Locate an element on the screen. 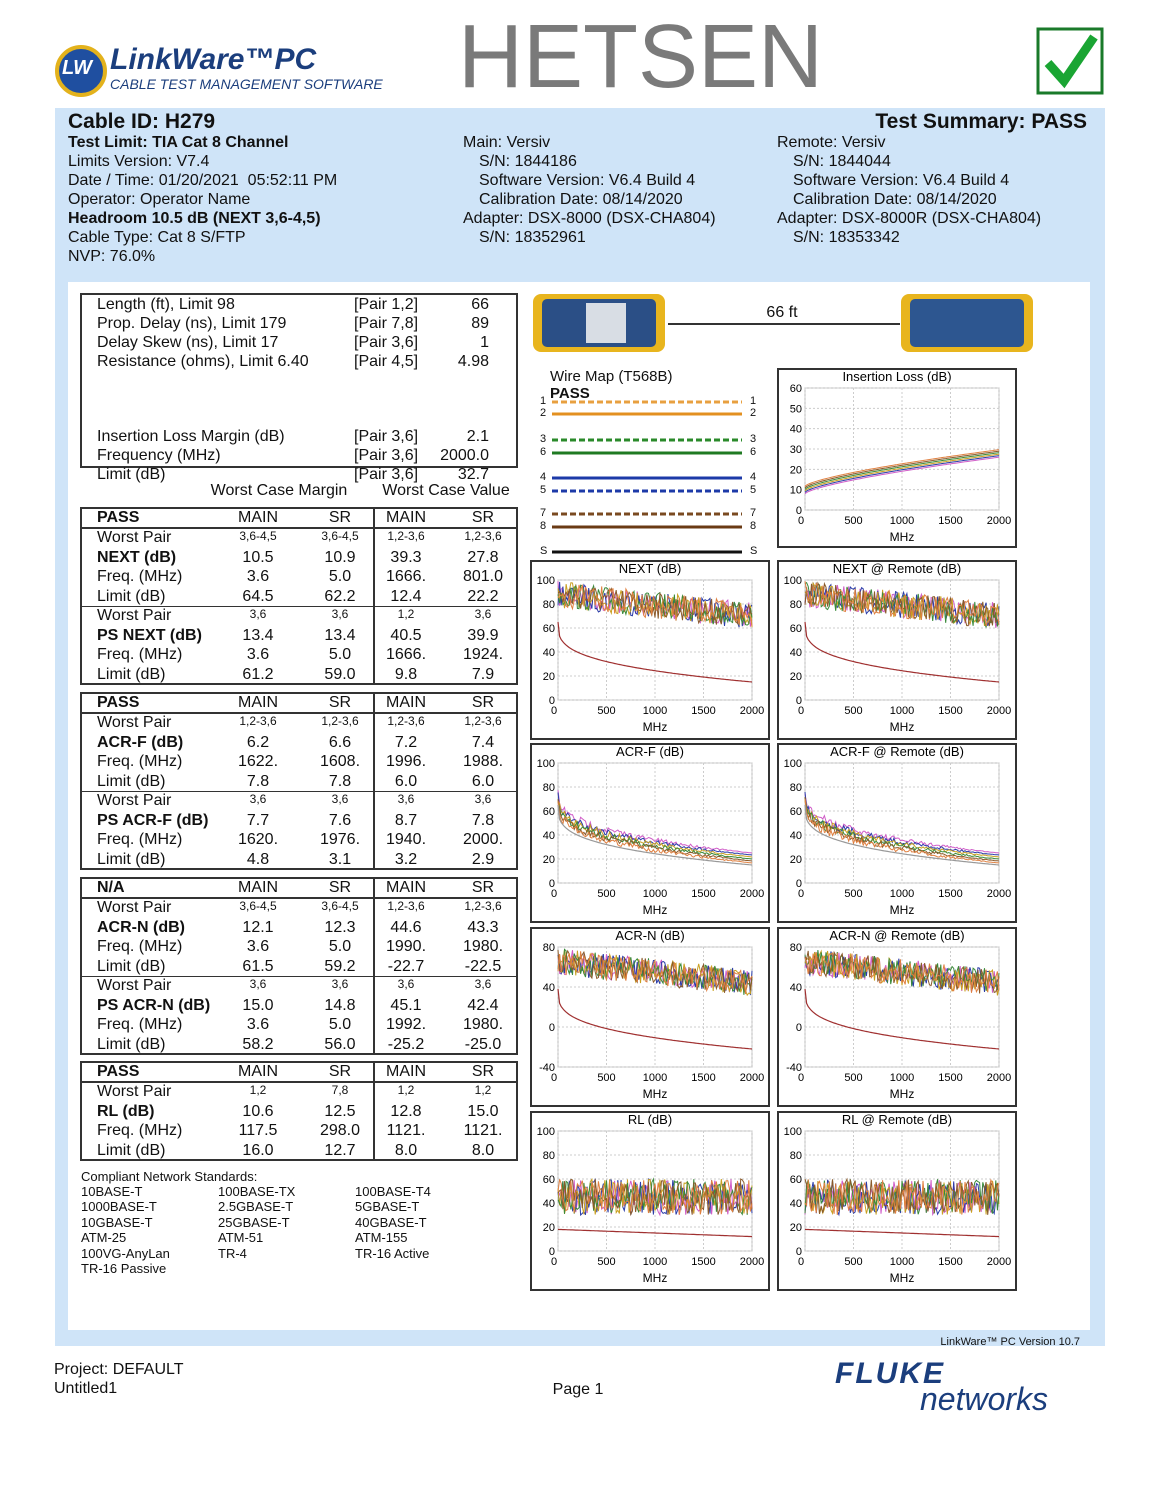  cell: 8.7 is located at coordinates (406, 820).